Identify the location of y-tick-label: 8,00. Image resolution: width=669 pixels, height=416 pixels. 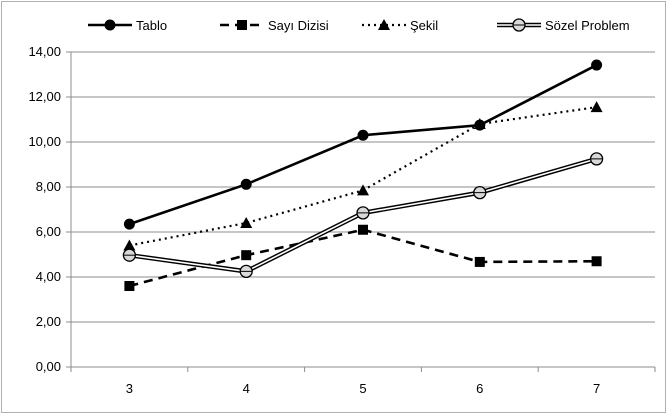
(48, 186).